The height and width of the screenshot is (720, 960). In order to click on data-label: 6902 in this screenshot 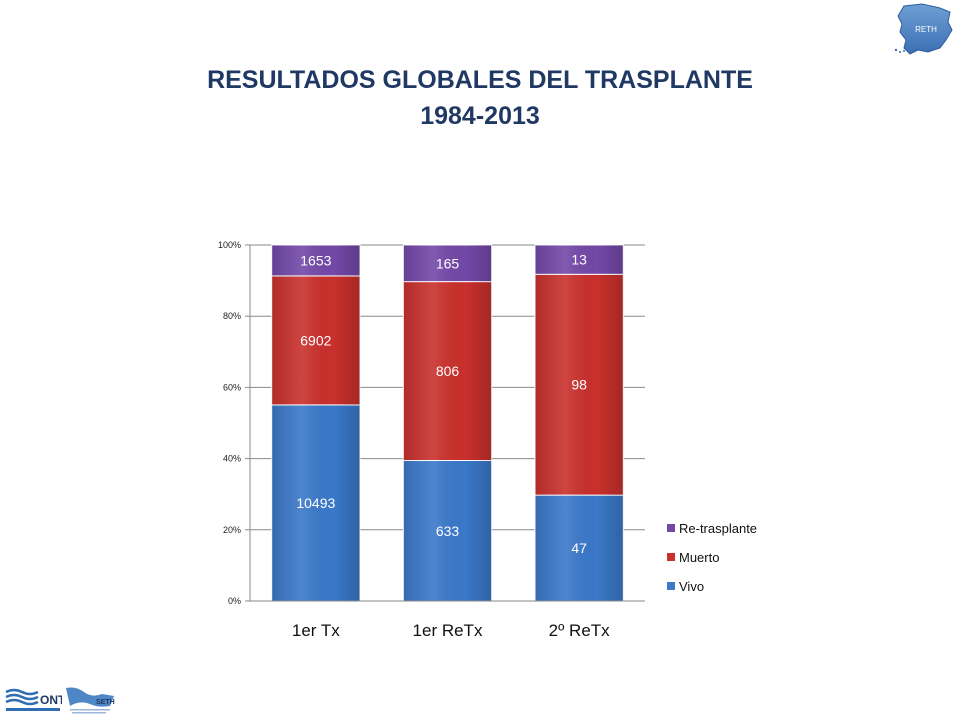, I will do `click(315, 340)`.